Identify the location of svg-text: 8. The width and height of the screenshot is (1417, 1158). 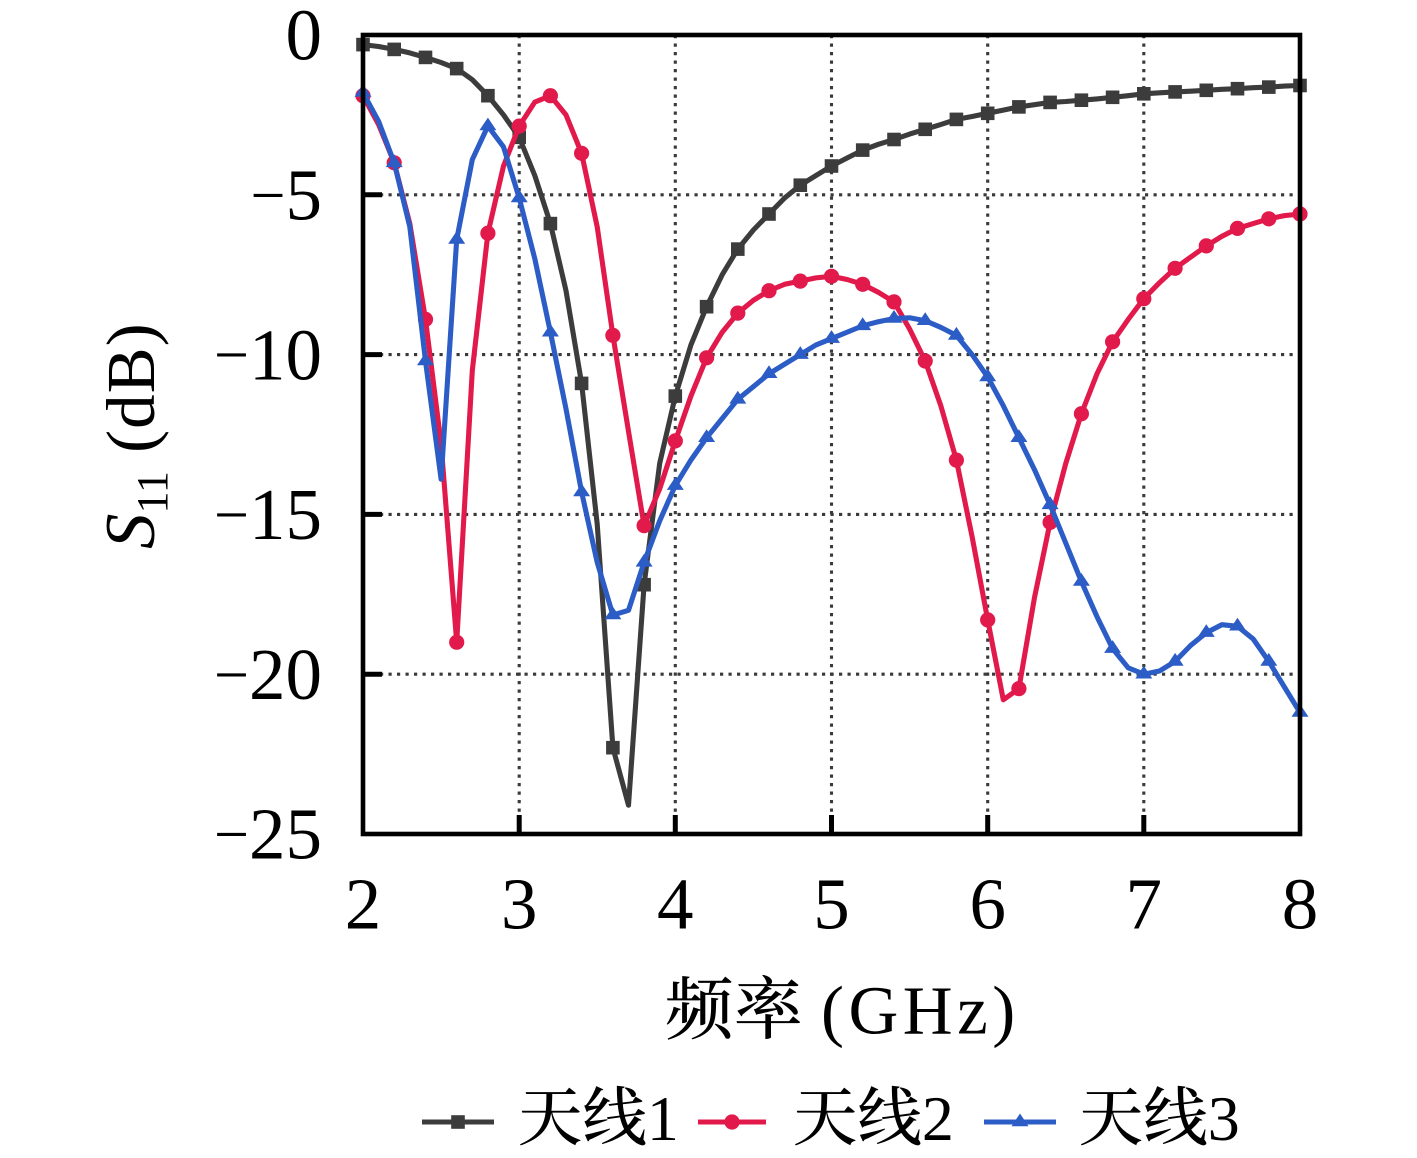
(1300, 904).